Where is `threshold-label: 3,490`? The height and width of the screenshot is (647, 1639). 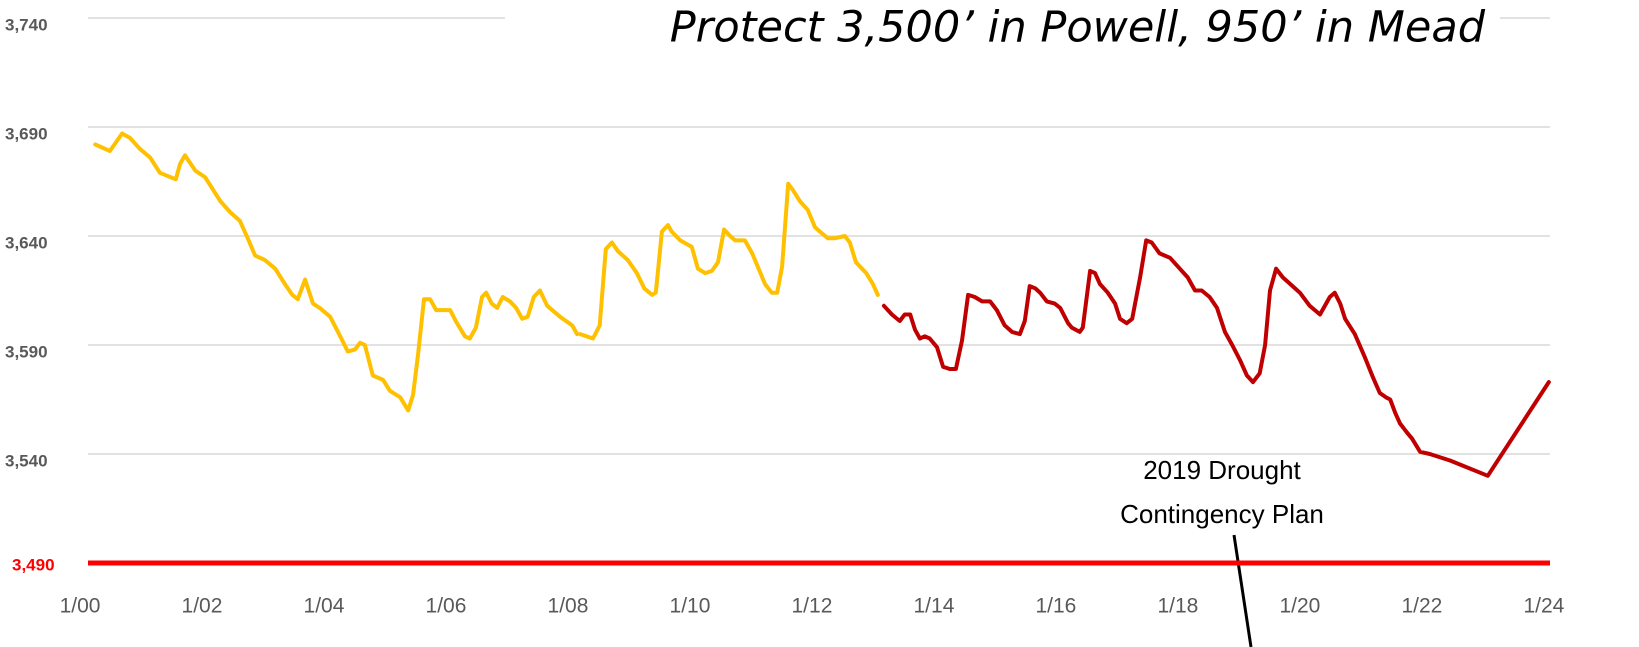 threshold-label: 3,490 is located at coordinates (33, 564).